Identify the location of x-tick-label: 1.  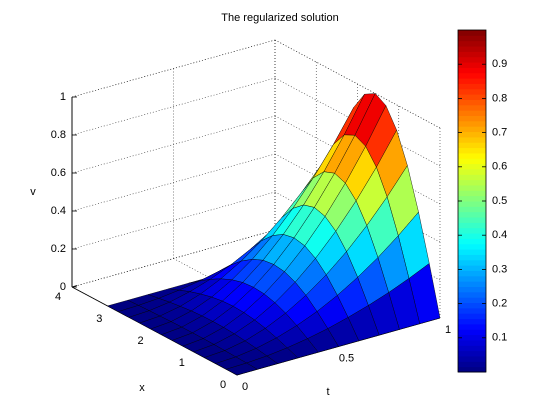
(182, 363).